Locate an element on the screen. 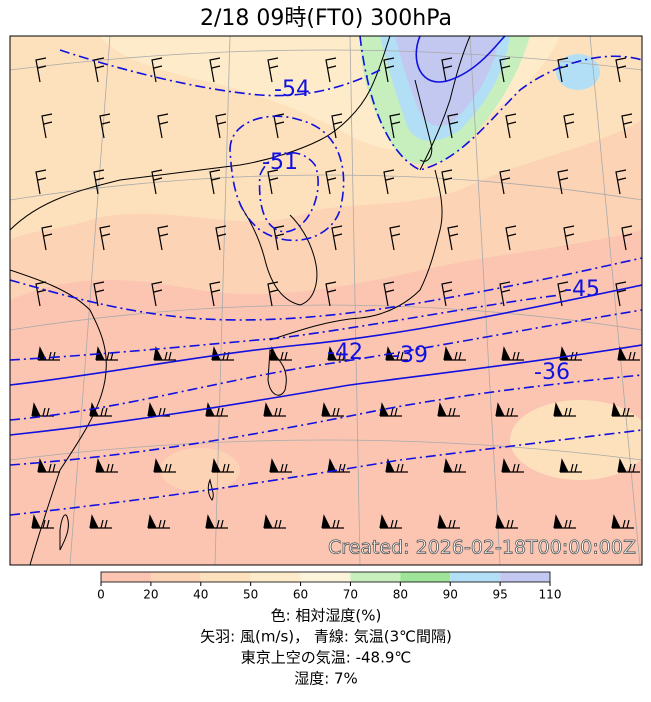 The height and width of the screenshot is (702, 651). caption: 東京上空の気温: -48.9℃ is located at coordinates (326, 658).